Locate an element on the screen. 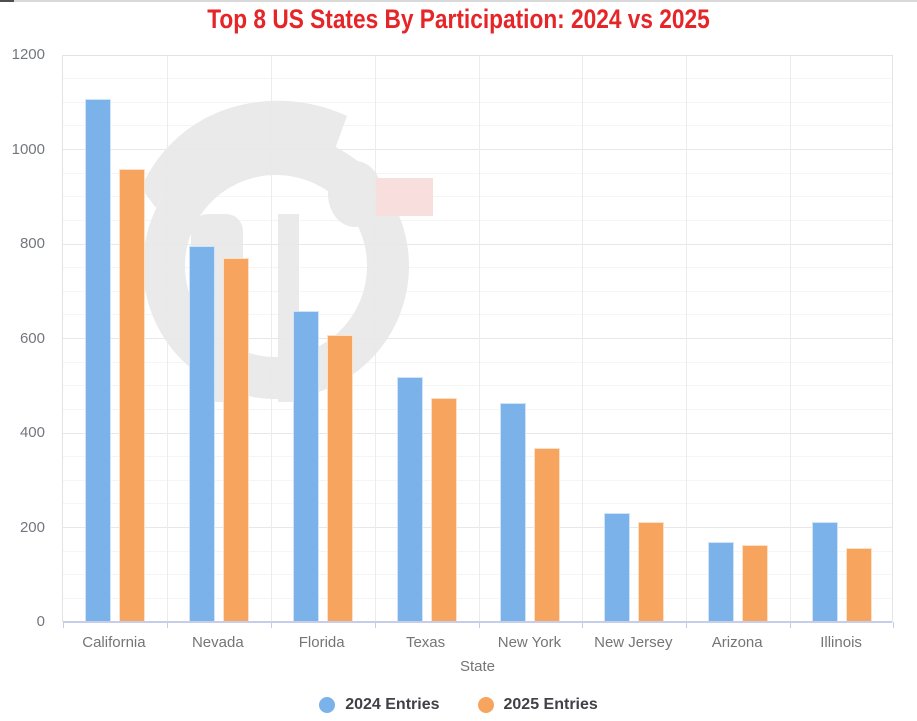 Image resolution: width=917 pixels, height=721 pixels. x-tick-label-arizona: Arizona is located at coordinates (737, 642).